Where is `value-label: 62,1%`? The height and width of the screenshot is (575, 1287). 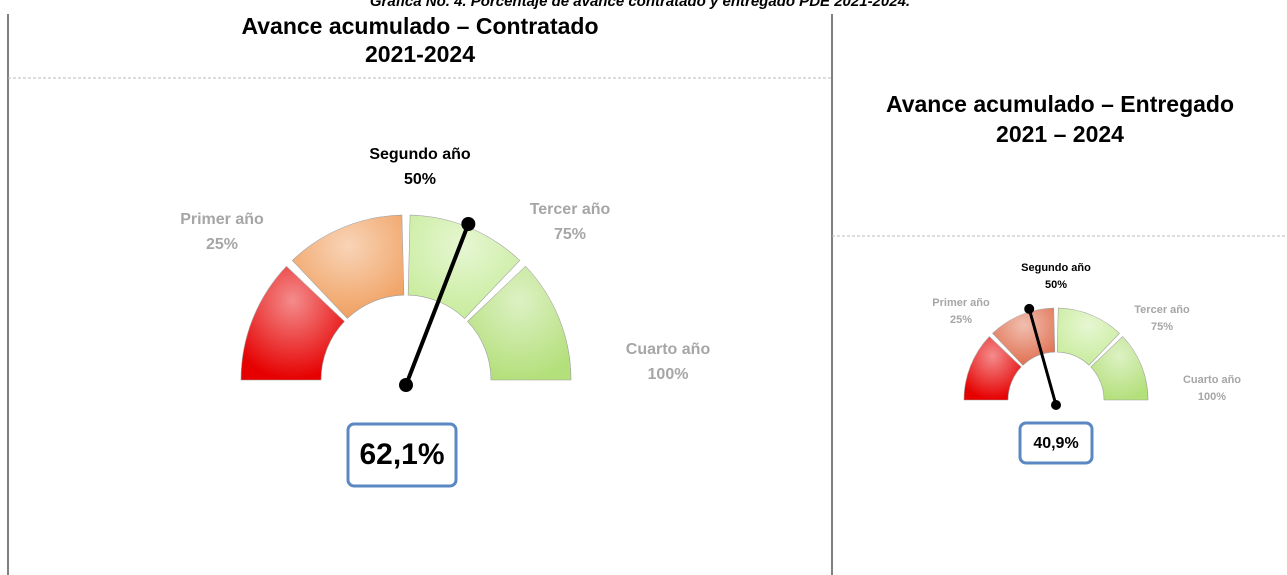 value-label: 62,1% is located at coordinates (401, 454).